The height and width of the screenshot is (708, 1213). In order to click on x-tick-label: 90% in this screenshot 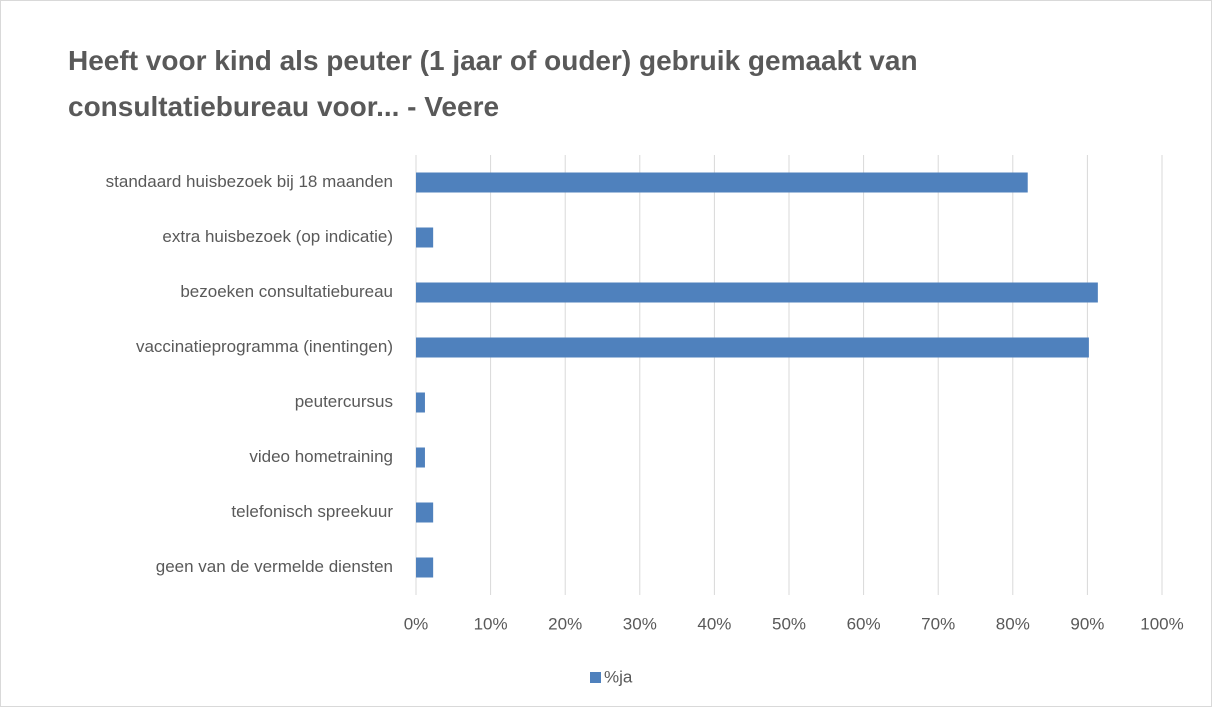, I will do `click(1087, 623)`.